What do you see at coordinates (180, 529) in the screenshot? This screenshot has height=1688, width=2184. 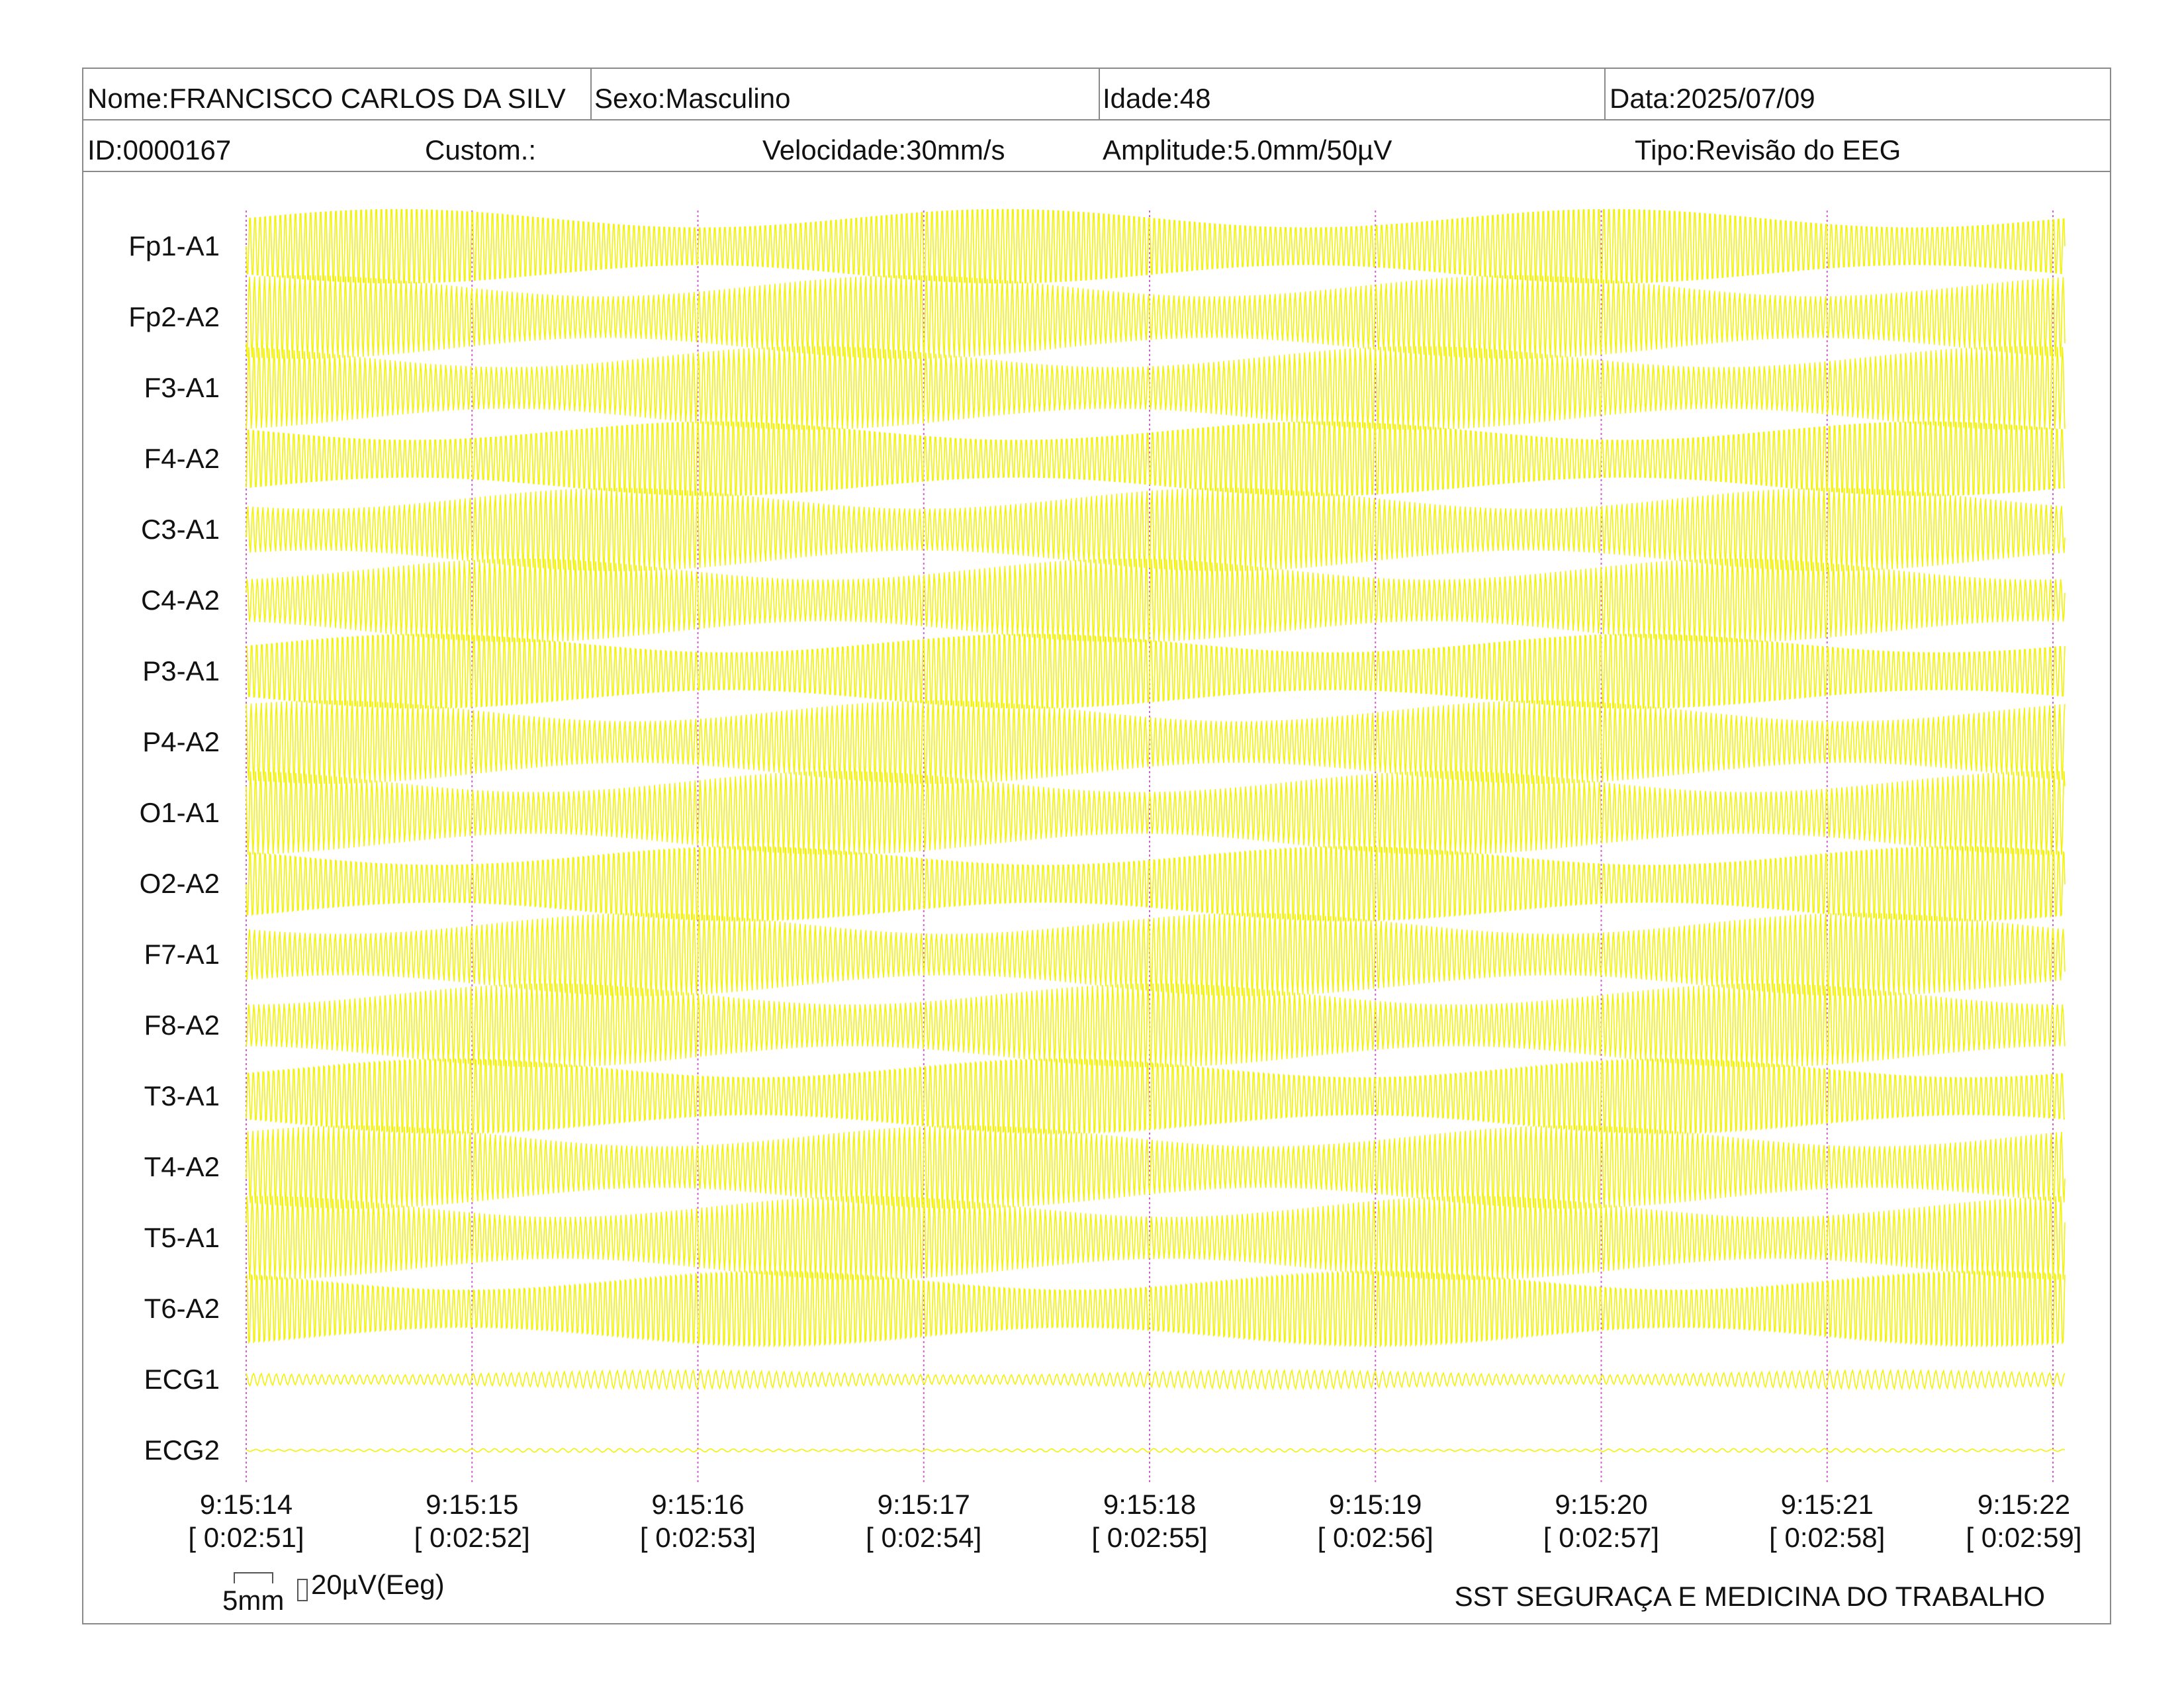 I see `channel-label: C3-A1` at bounding box center [180, 529].